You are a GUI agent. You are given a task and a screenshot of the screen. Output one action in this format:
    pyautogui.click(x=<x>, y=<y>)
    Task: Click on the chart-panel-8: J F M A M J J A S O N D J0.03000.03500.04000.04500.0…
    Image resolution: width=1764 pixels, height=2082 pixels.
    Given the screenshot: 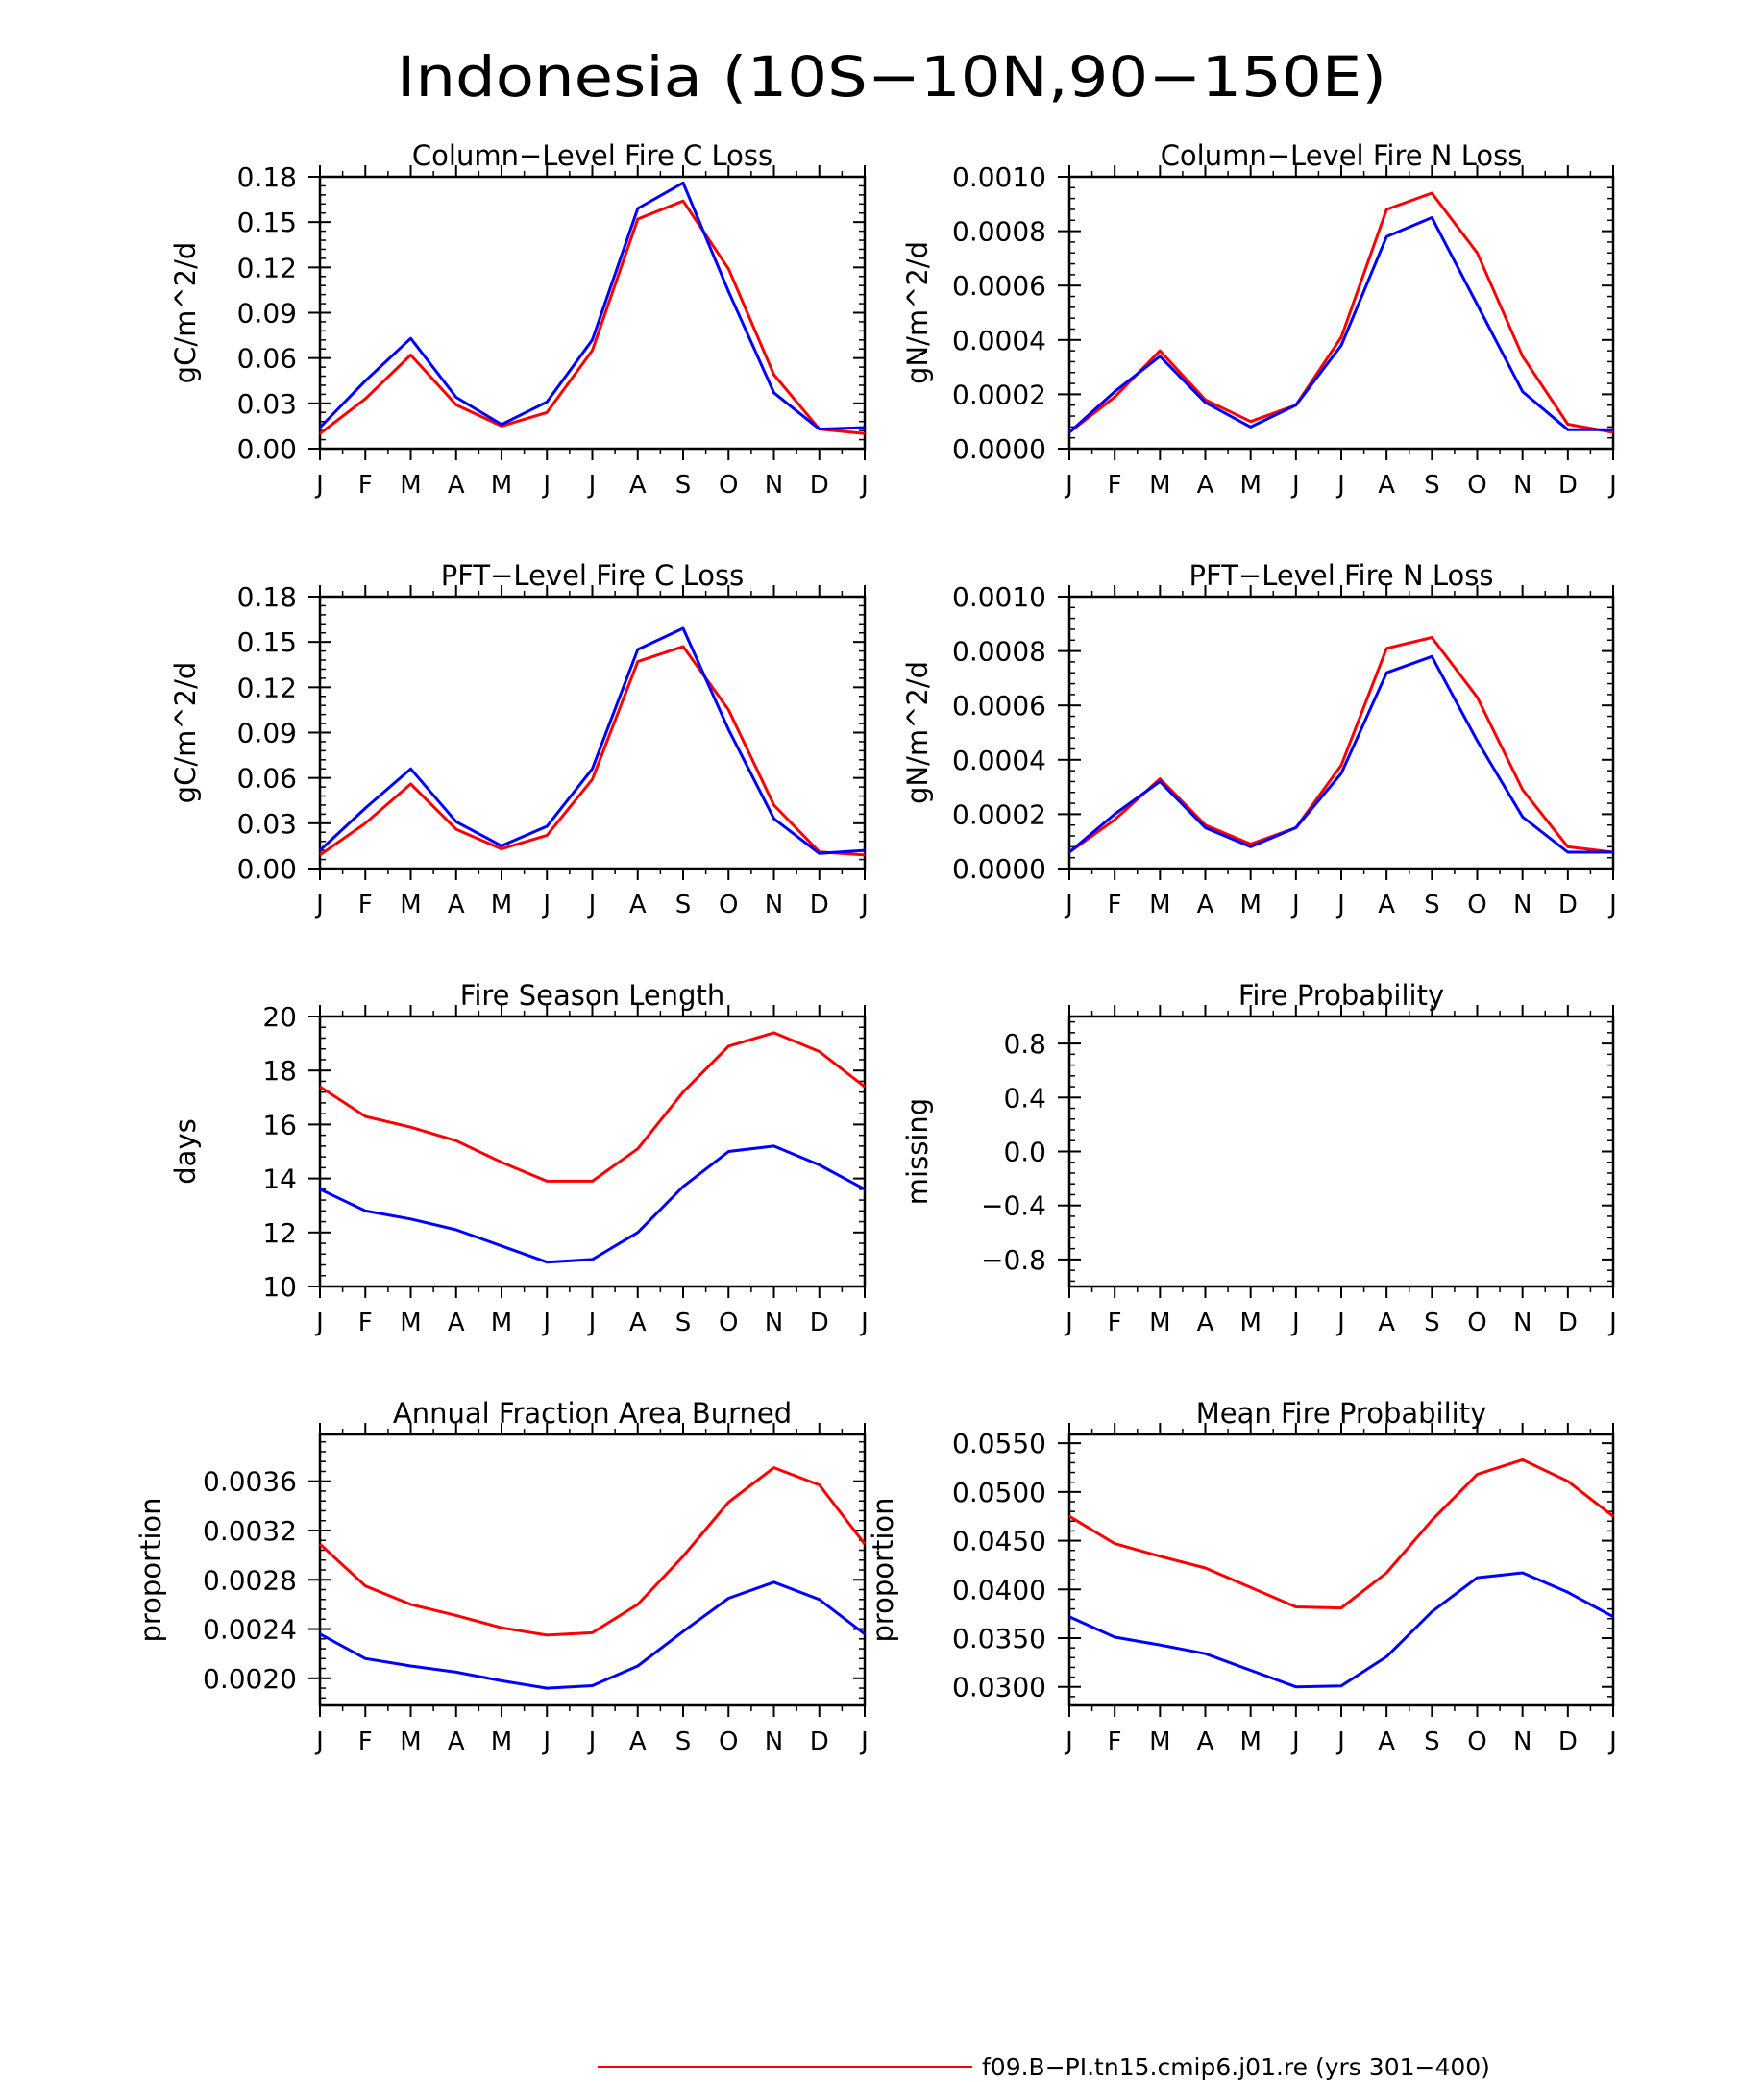 What is the action you would take?
    pyautogui.click(x=1242, y=1576)
    